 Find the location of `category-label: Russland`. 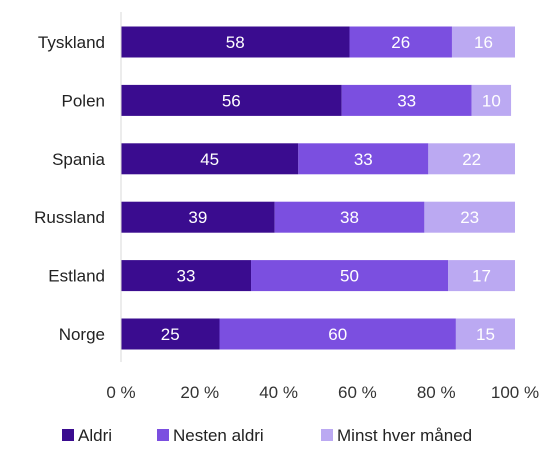

category-label: Russland is located at coordinates (69, 217).